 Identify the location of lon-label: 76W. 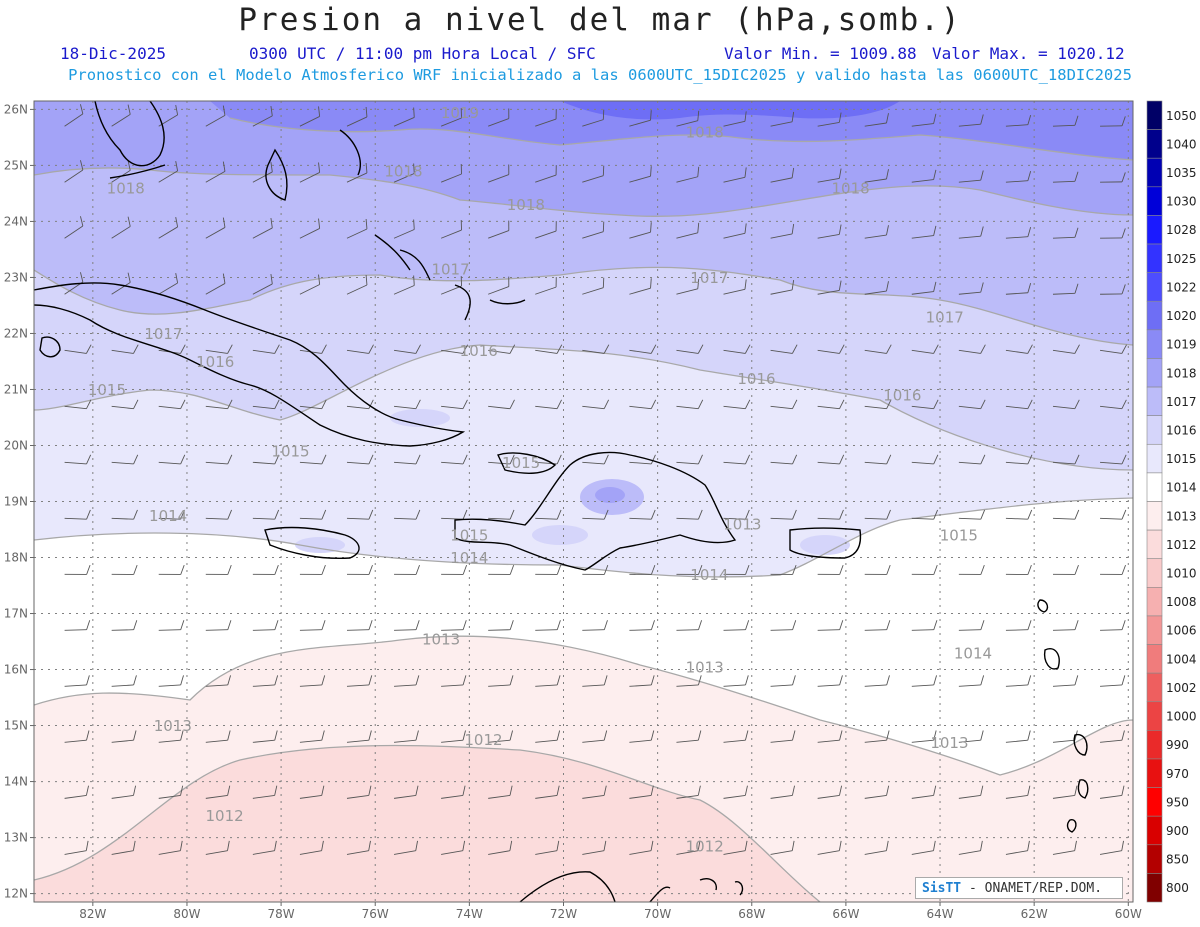
(375, 914).